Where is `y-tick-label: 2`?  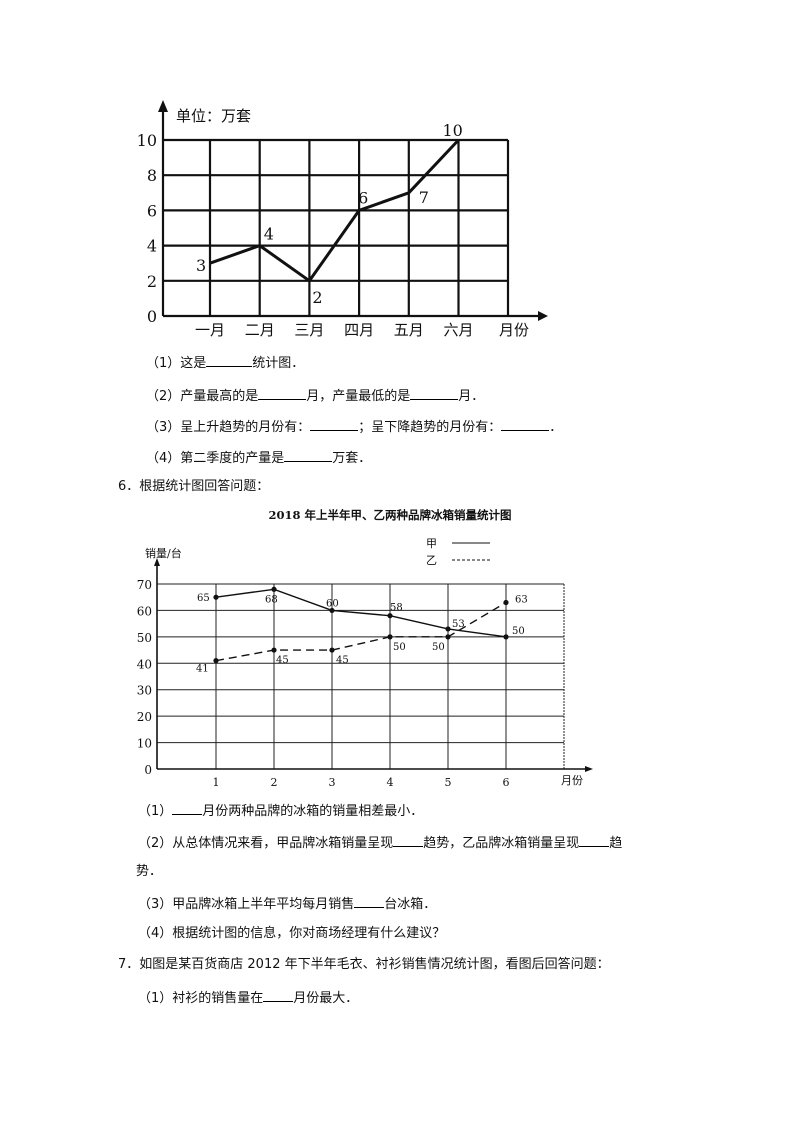
y-tick-label: 2 is located at coordinates (152, 281).